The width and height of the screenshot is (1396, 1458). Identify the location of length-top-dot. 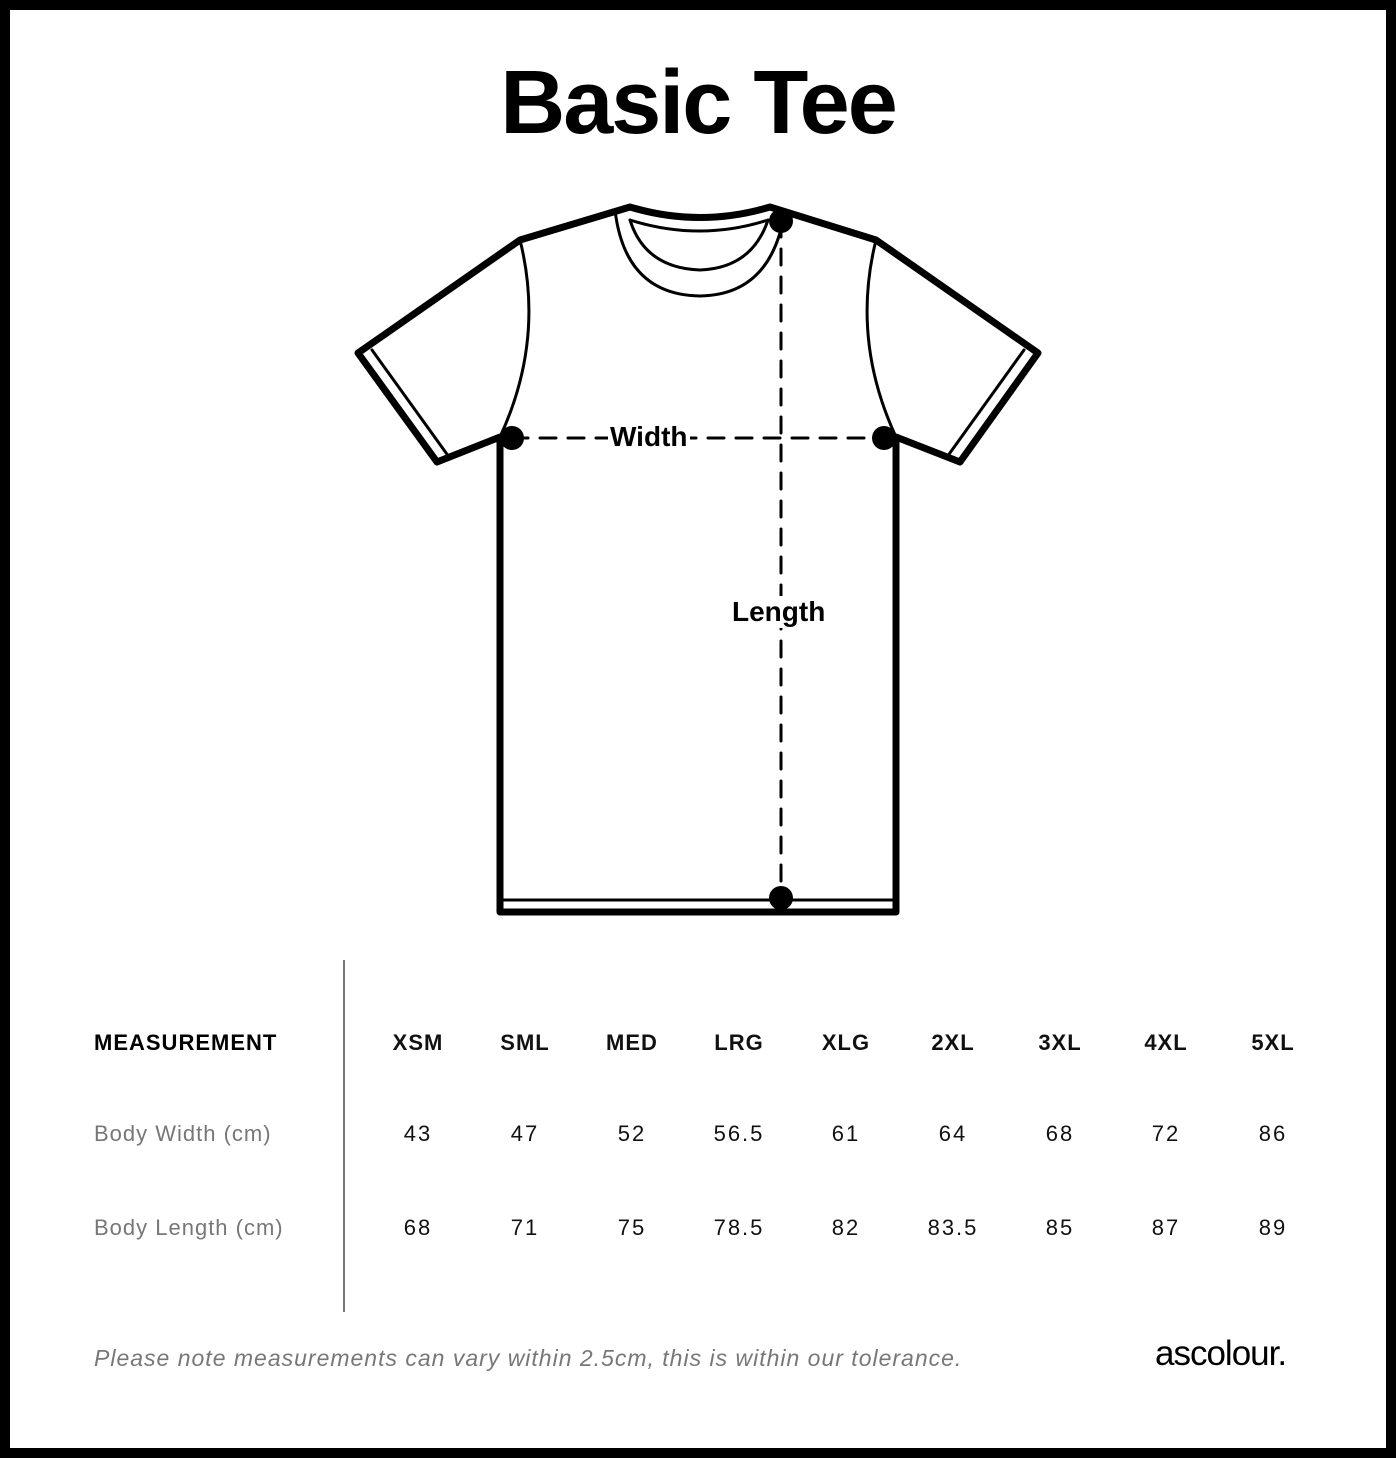
(781, 221).